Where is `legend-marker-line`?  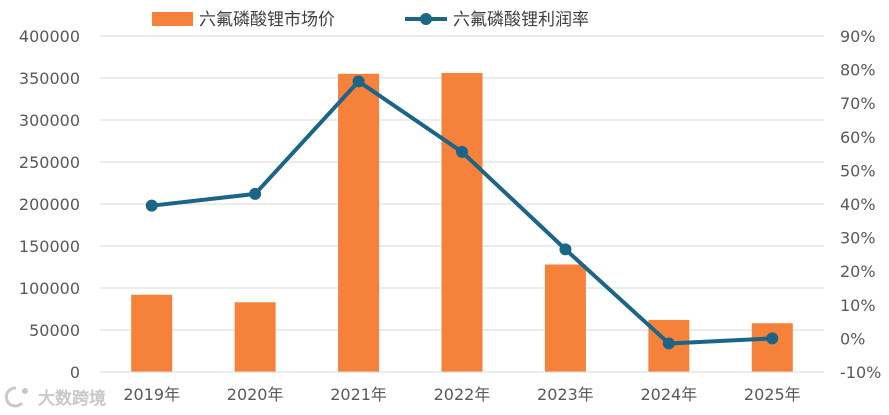 legend-marker-line is located at coordinates (426, 19).